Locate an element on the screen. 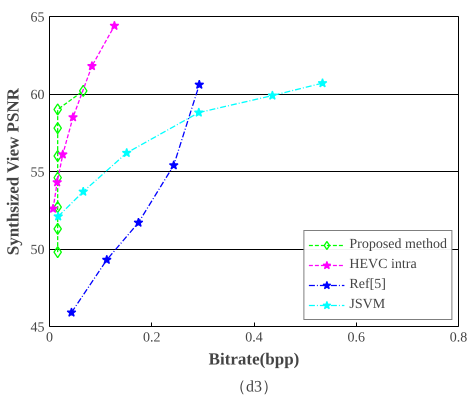  x-tick-label: 0.4 is located at coordinates (254, 338).